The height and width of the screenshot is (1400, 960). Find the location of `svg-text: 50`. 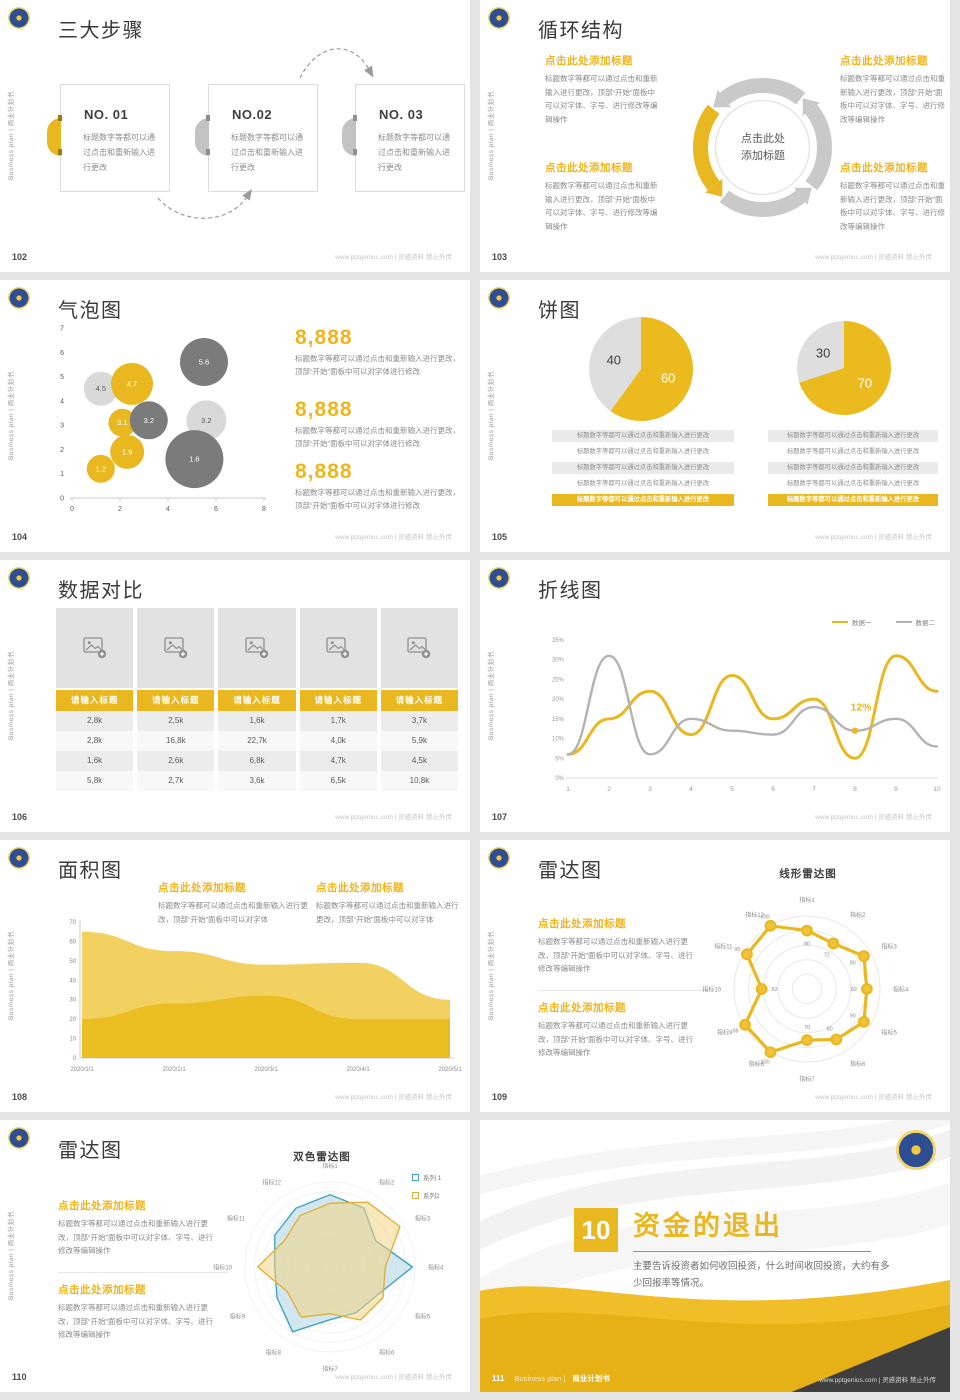

svg-text: 50 is located at coordinates (72, 962).